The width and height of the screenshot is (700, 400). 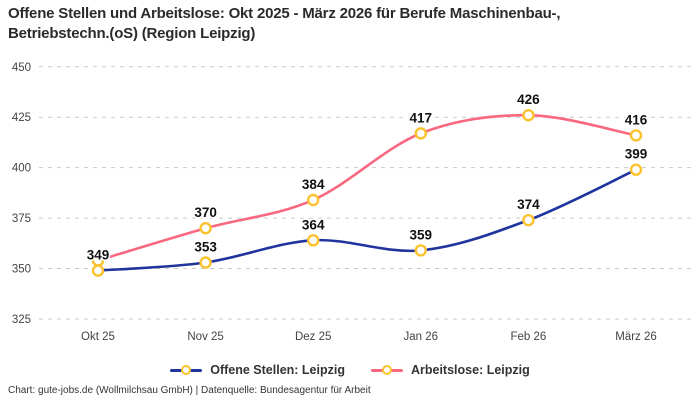 I want to click on x-tick-label: Nov 25, so click(x=205, y=337).